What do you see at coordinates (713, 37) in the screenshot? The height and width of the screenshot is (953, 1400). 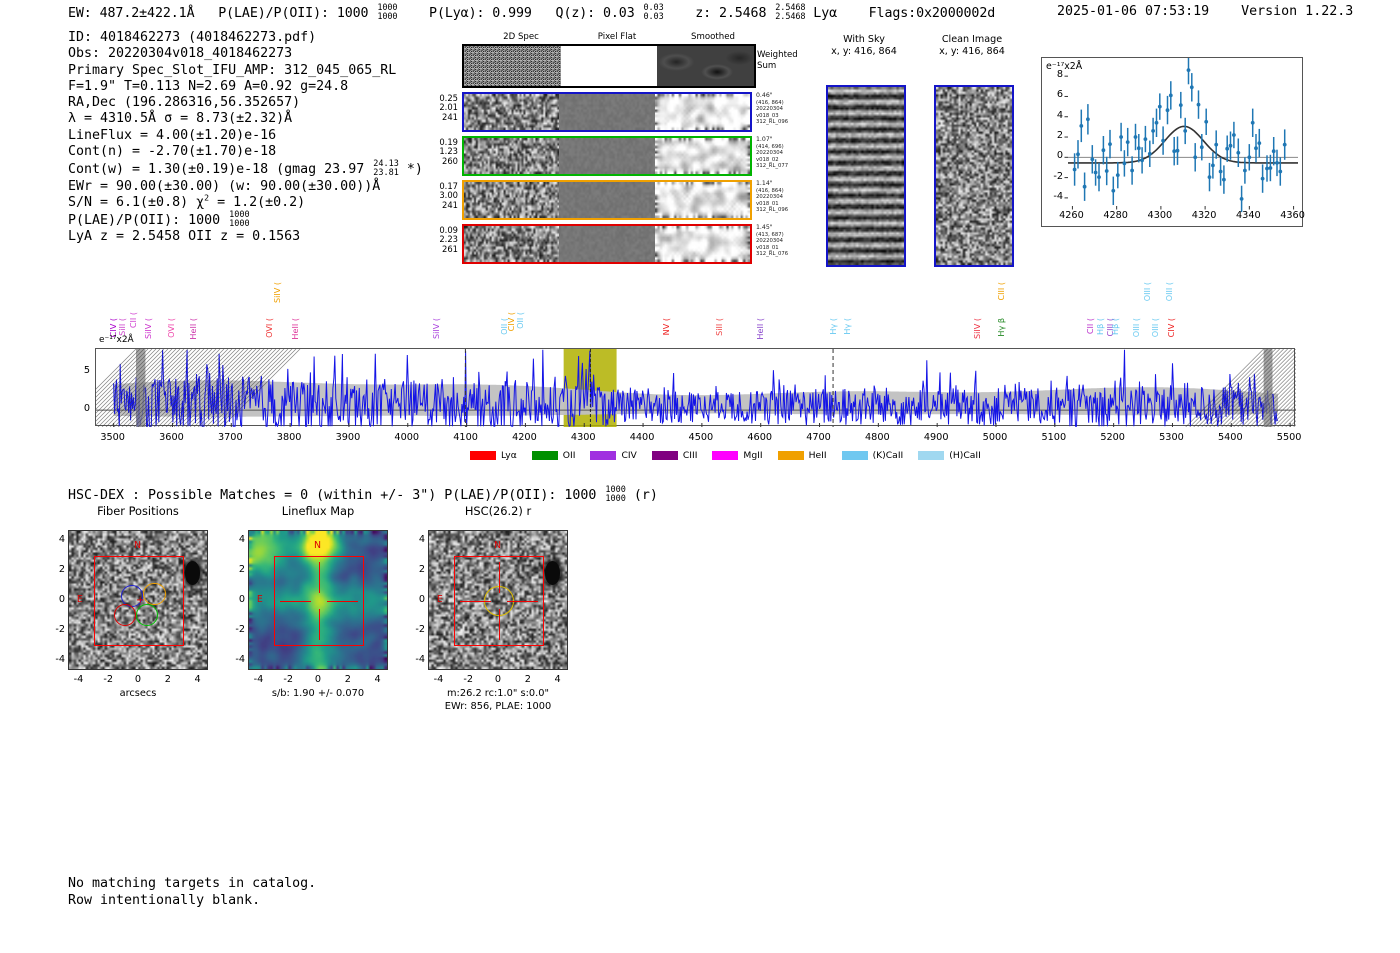 I see `col-header-smoothed: Smoothed` at bounding box center [713, 37].